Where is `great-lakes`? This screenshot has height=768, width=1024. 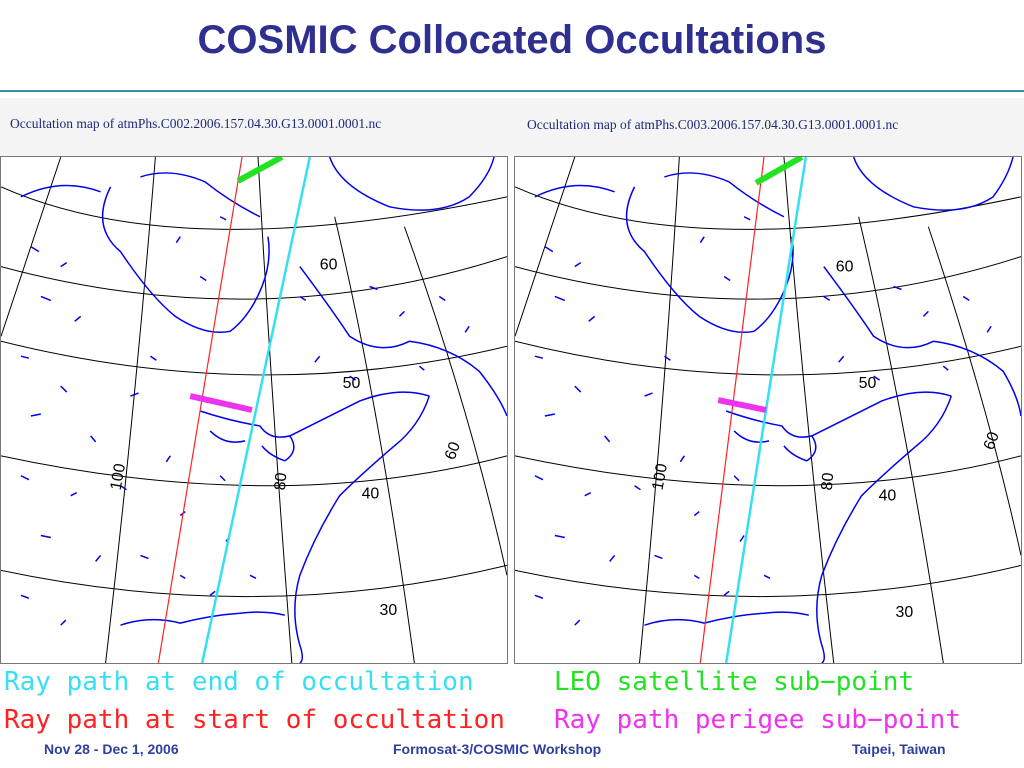
great-lakes is located at coordinates (771, 436).